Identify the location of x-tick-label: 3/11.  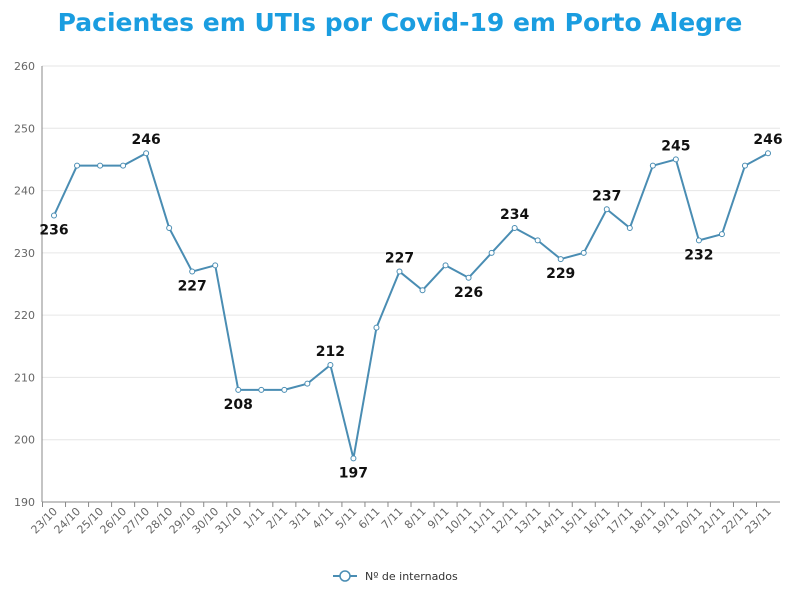
(300, 518).